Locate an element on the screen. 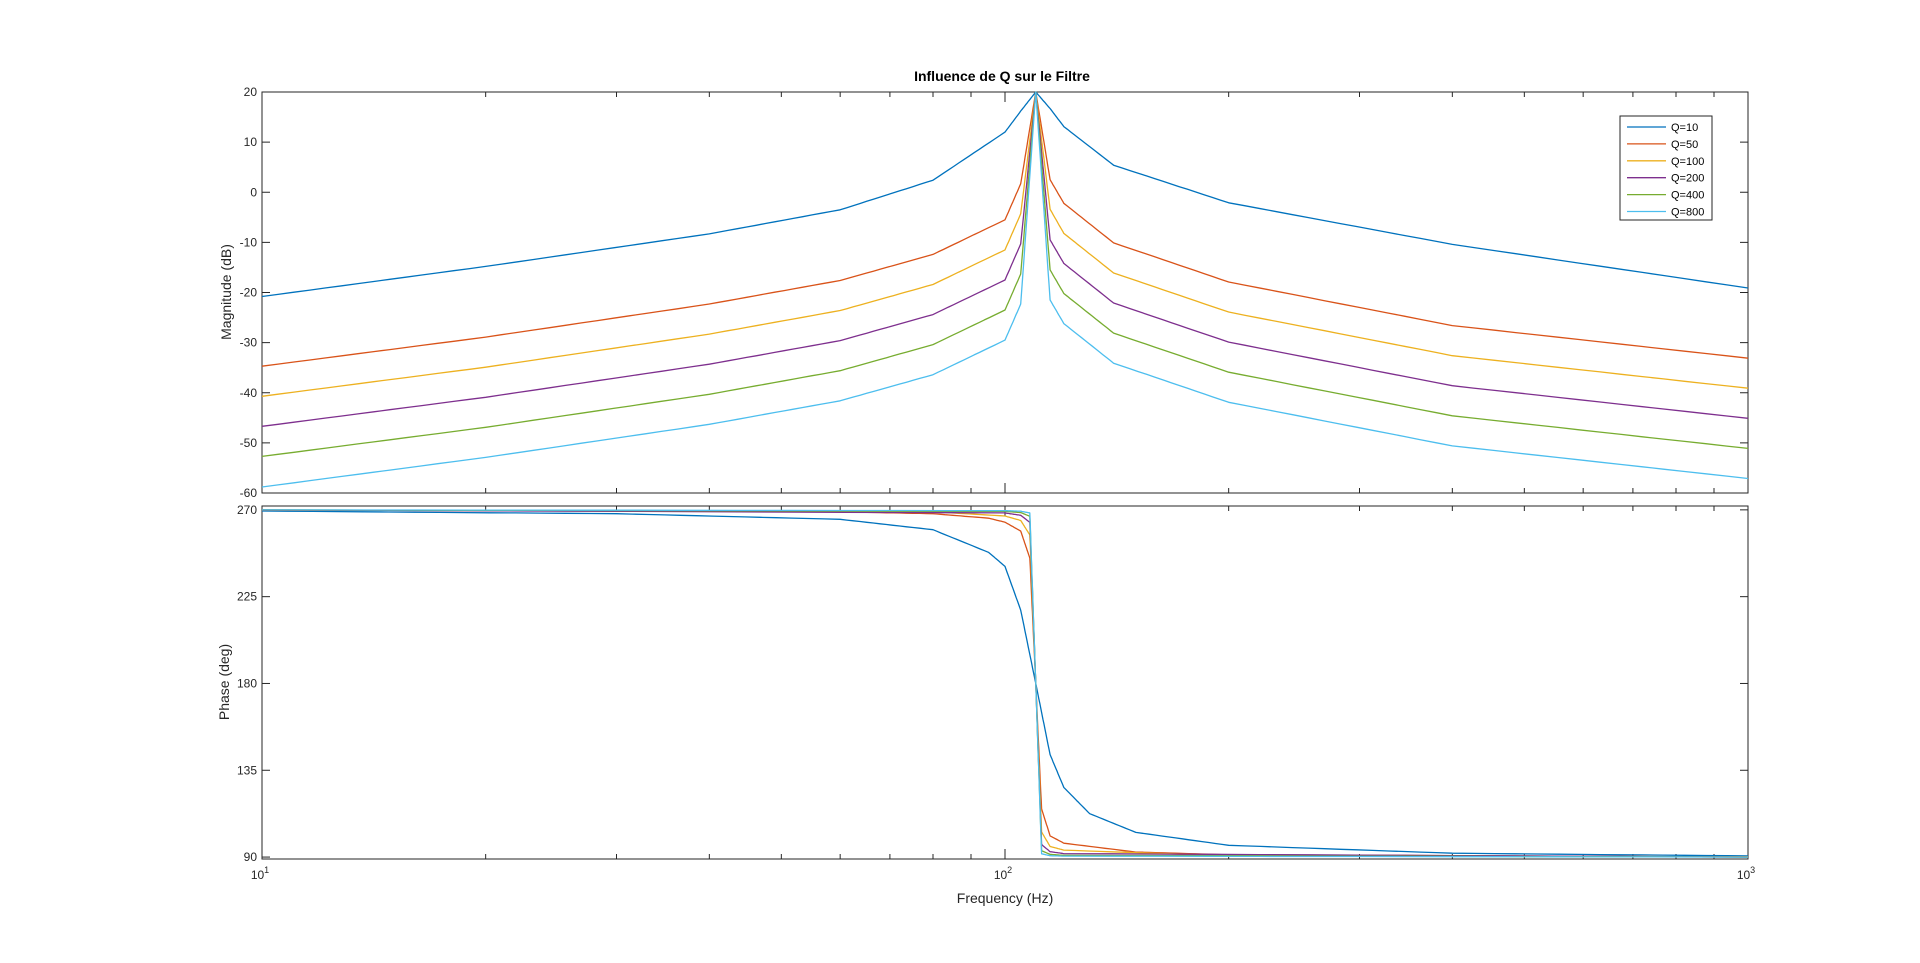 The height and width of the screenshot is (963, 1920). x-axis-label: Frequency (Hz) is located at coordinates (1005, 898).